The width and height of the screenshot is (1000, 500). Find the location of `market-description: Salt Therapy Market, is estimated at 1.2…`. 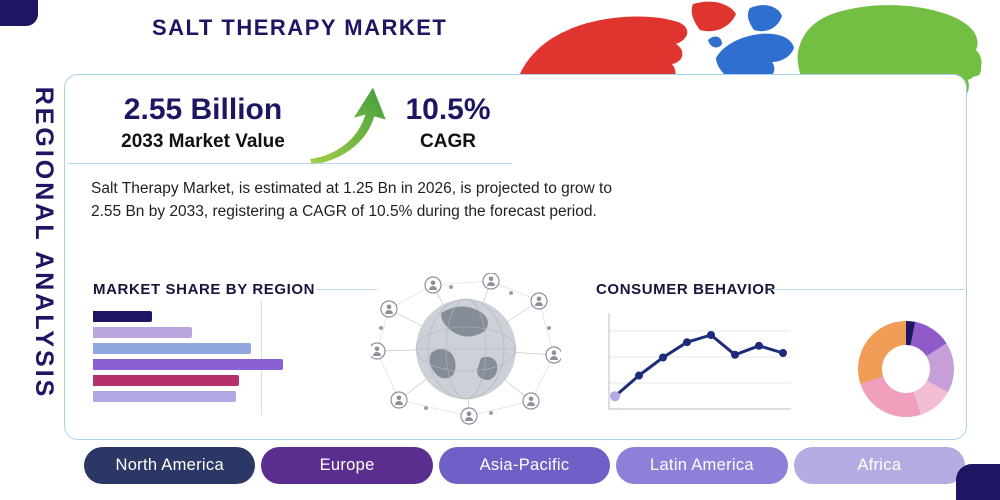

market-description: Salt Therapy Market, is estimated at 1.2… is located at coordinates (351, 200).